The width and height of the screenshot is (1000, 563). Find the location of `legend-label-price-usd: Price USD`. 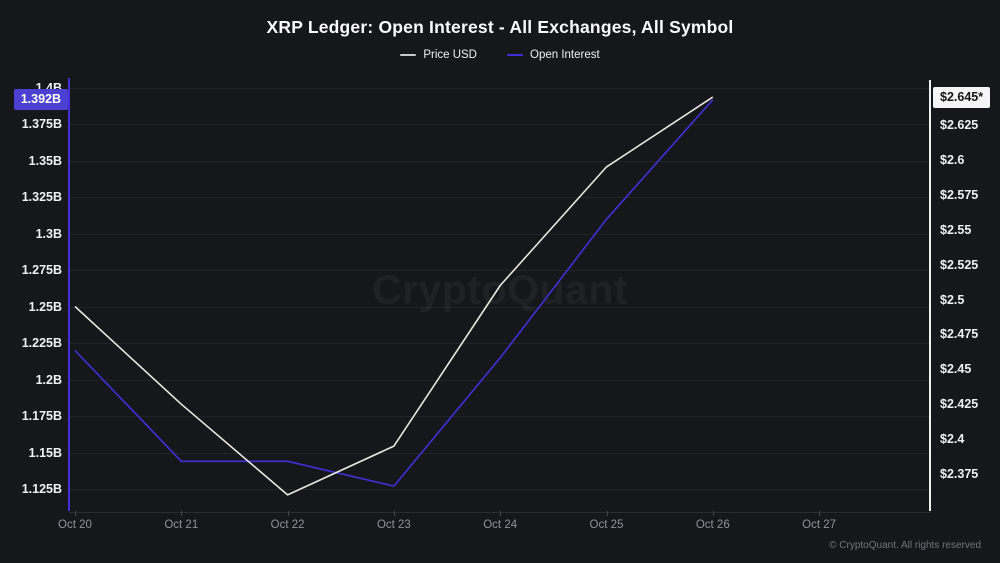

legend-label-price-usd: Price USD is located at coordinates (450, 55).